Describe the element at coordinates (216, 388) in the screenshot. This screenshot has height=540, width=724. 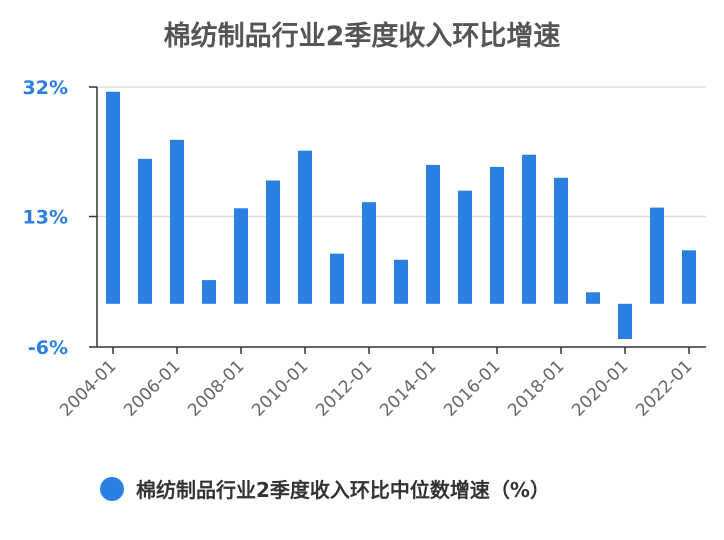
I see `x-tick-label: 2008-01` at that location.